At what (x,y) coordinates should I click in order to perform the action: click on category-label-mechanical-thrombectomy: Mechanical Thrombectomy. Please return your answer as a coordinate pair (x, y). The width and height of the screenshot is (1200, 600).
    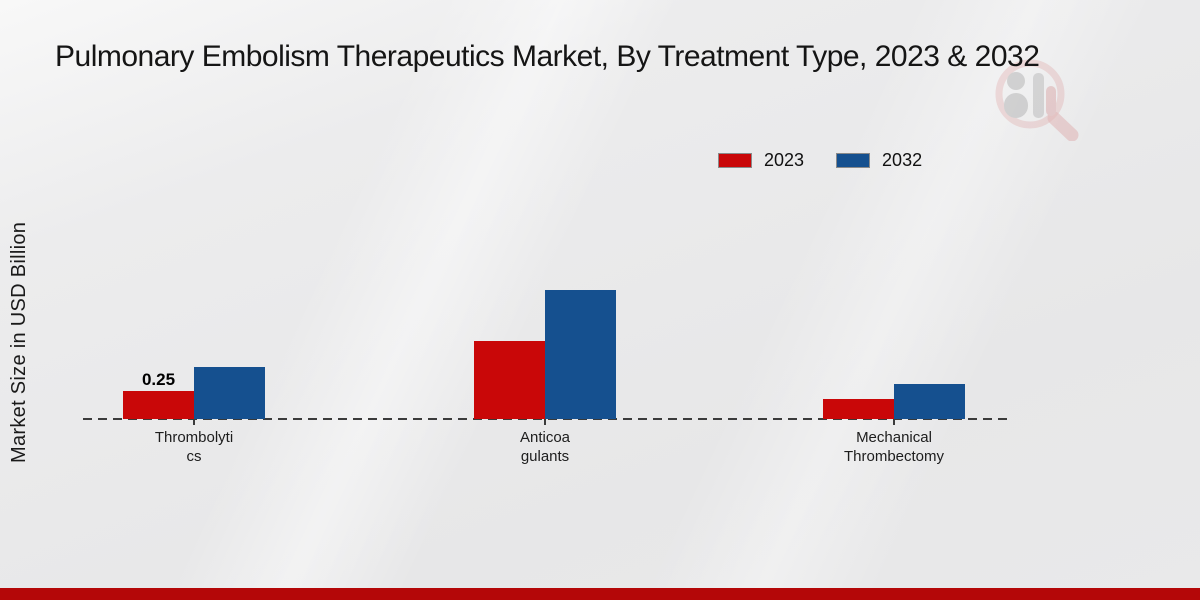
    Looking at the image, I should click on (894, 447).